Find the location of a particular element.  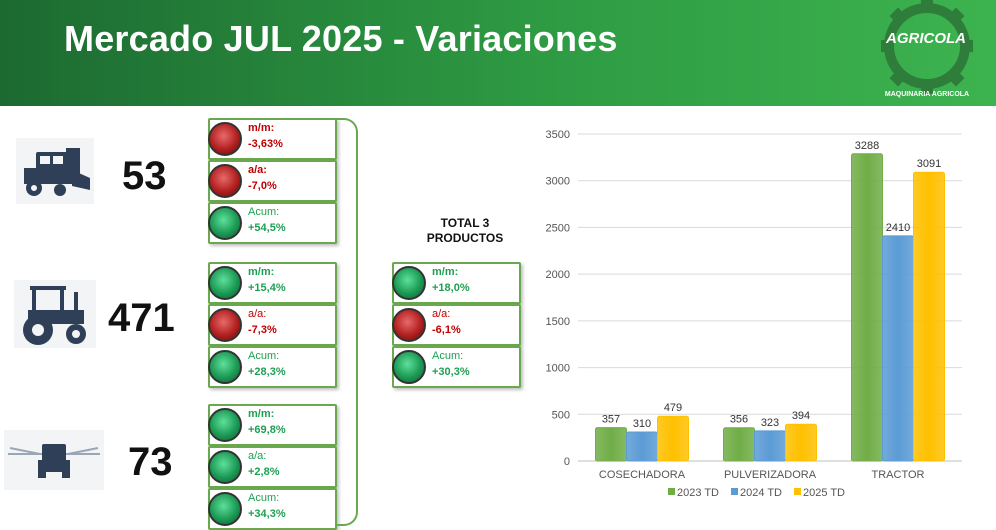

data-label: 3288 is located at coordinates (867, 146).